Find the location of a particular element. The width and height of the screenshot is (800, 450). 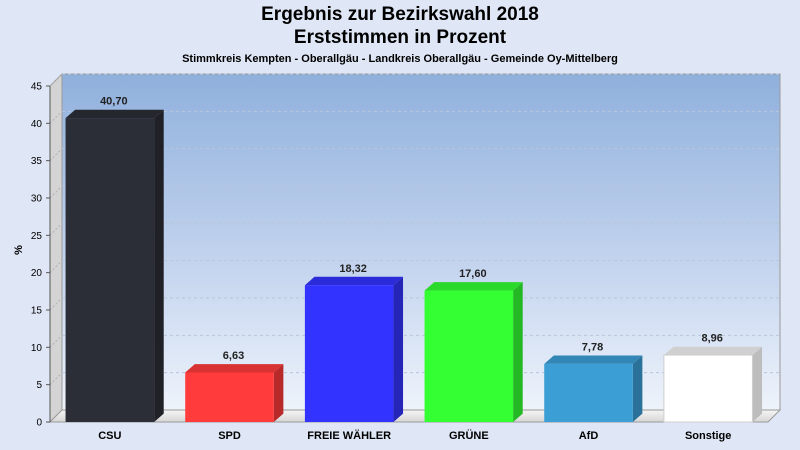

bar-grüne is located at coordinates (473, 352).